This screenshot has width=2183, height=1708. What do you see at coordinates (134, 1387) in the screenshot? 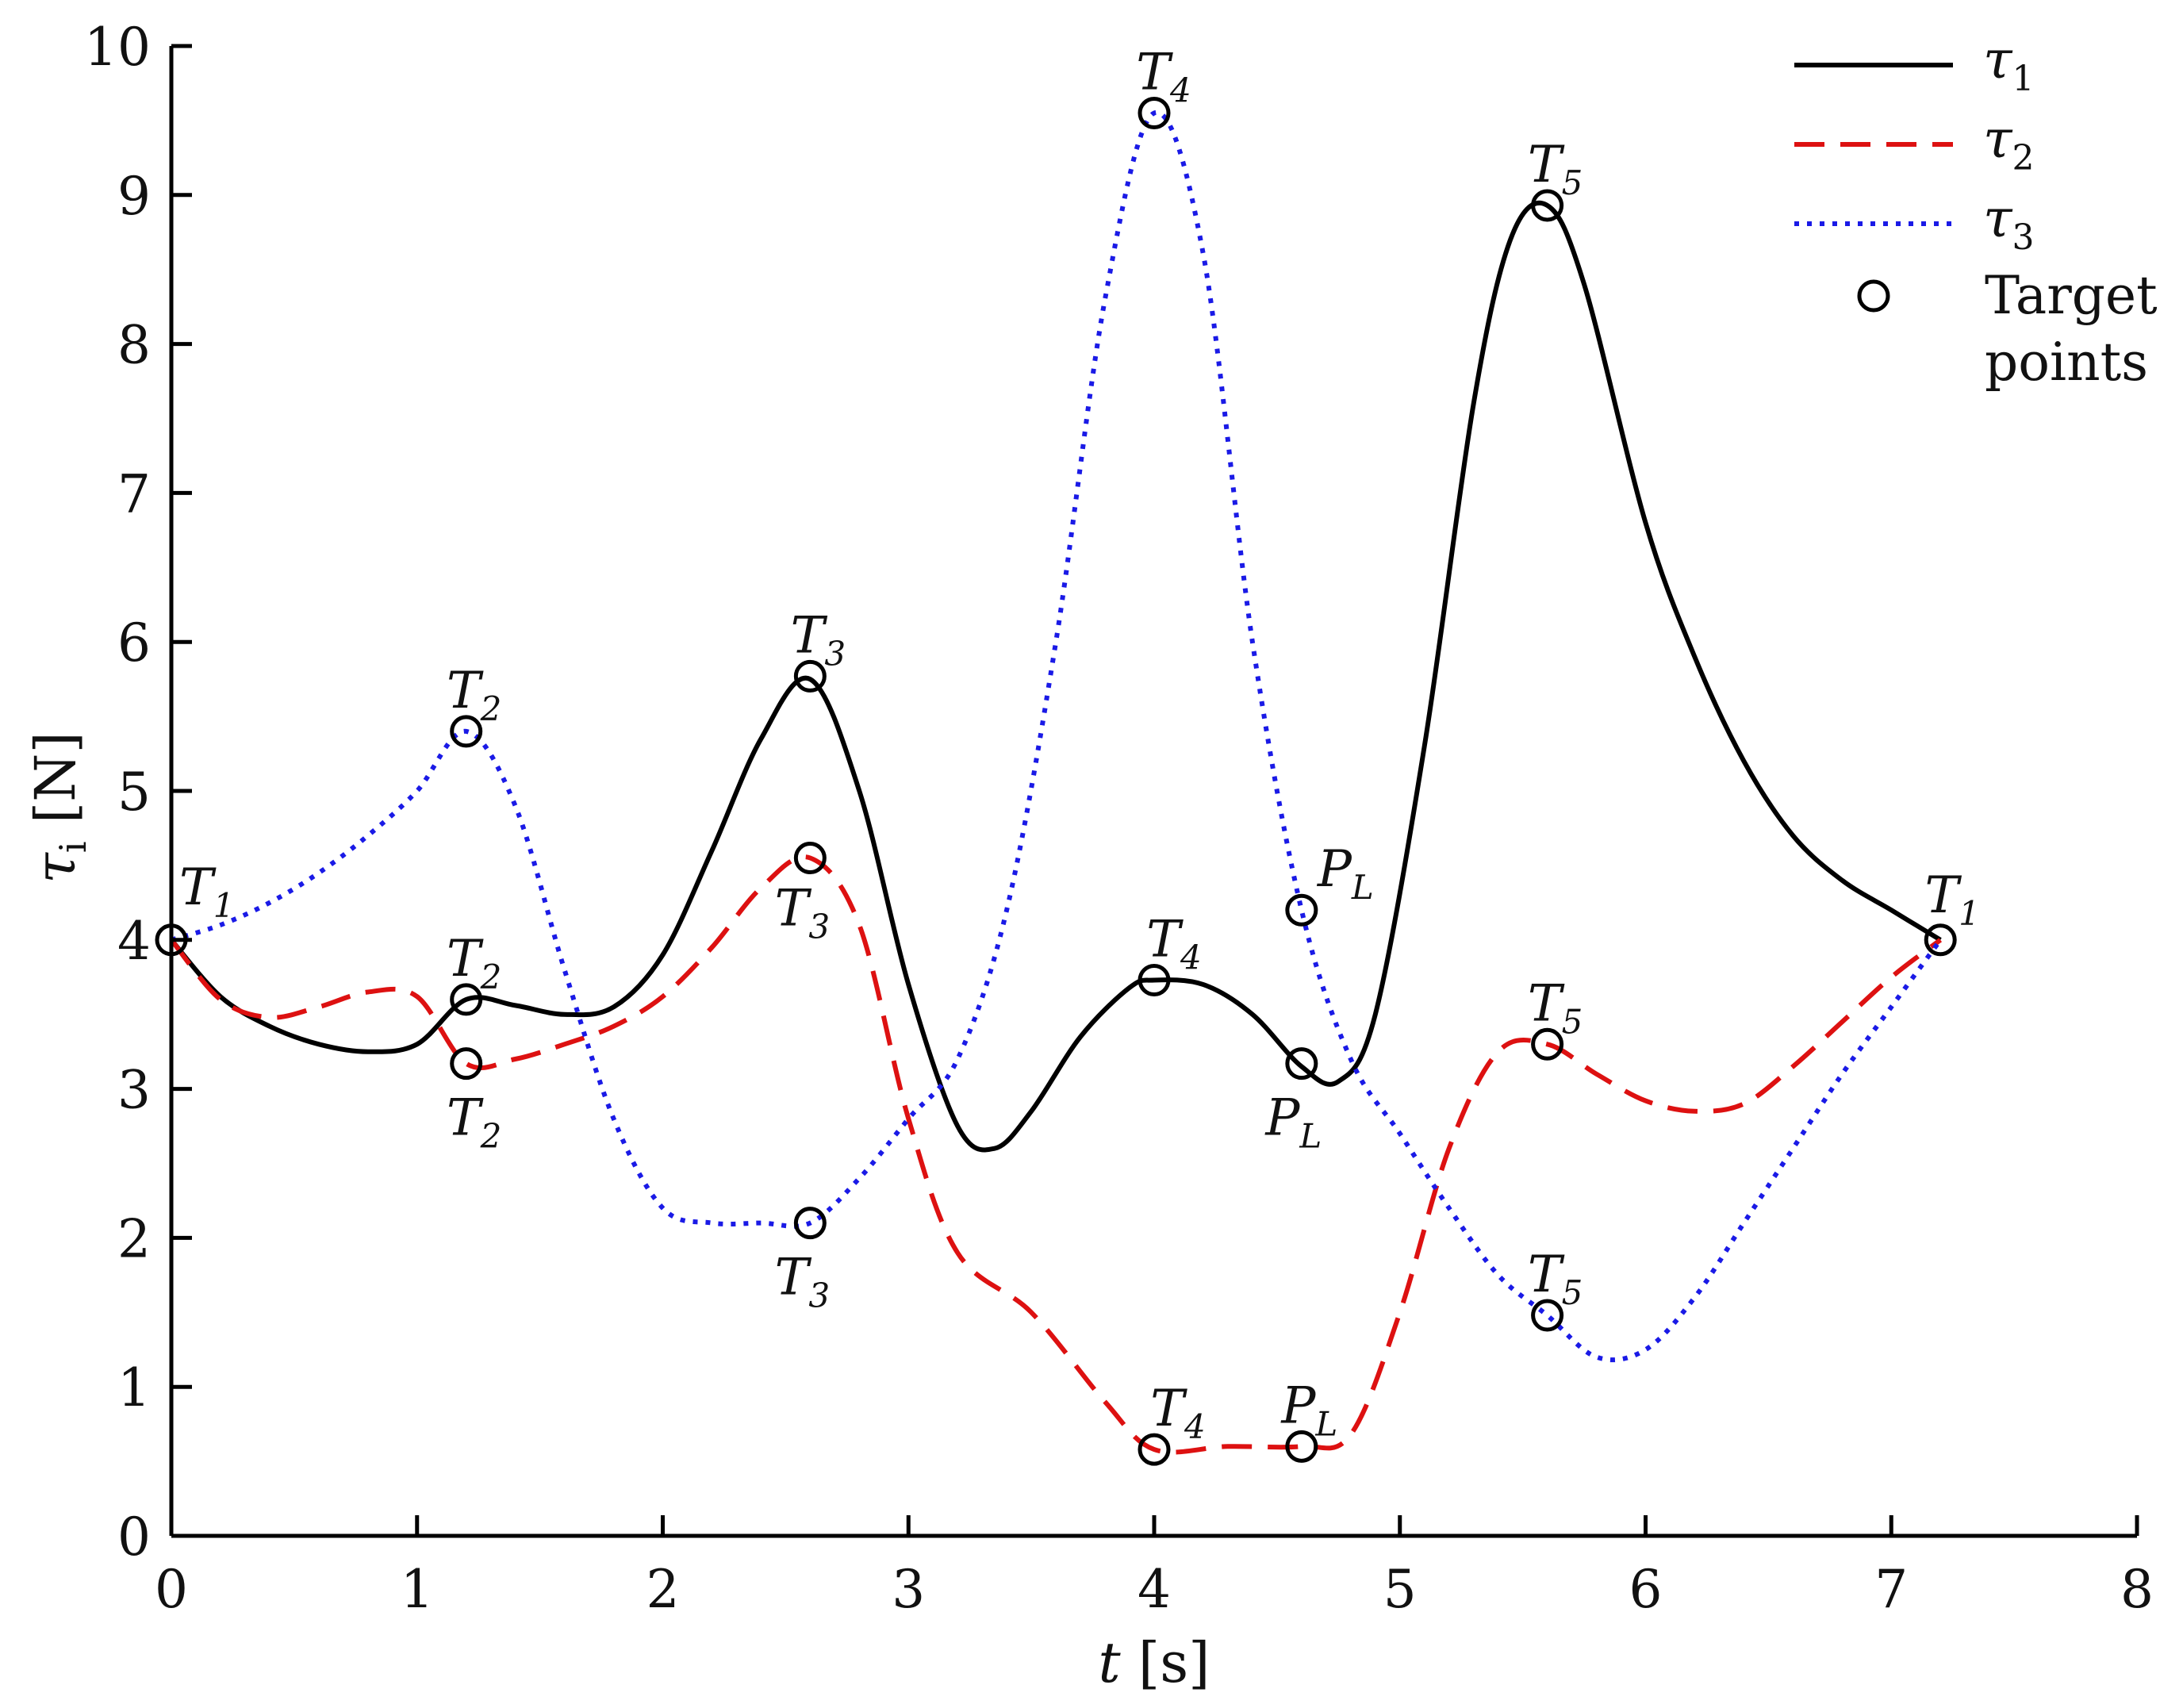
I see `y-tick-label: 1` at bounding box center [134, 1387].